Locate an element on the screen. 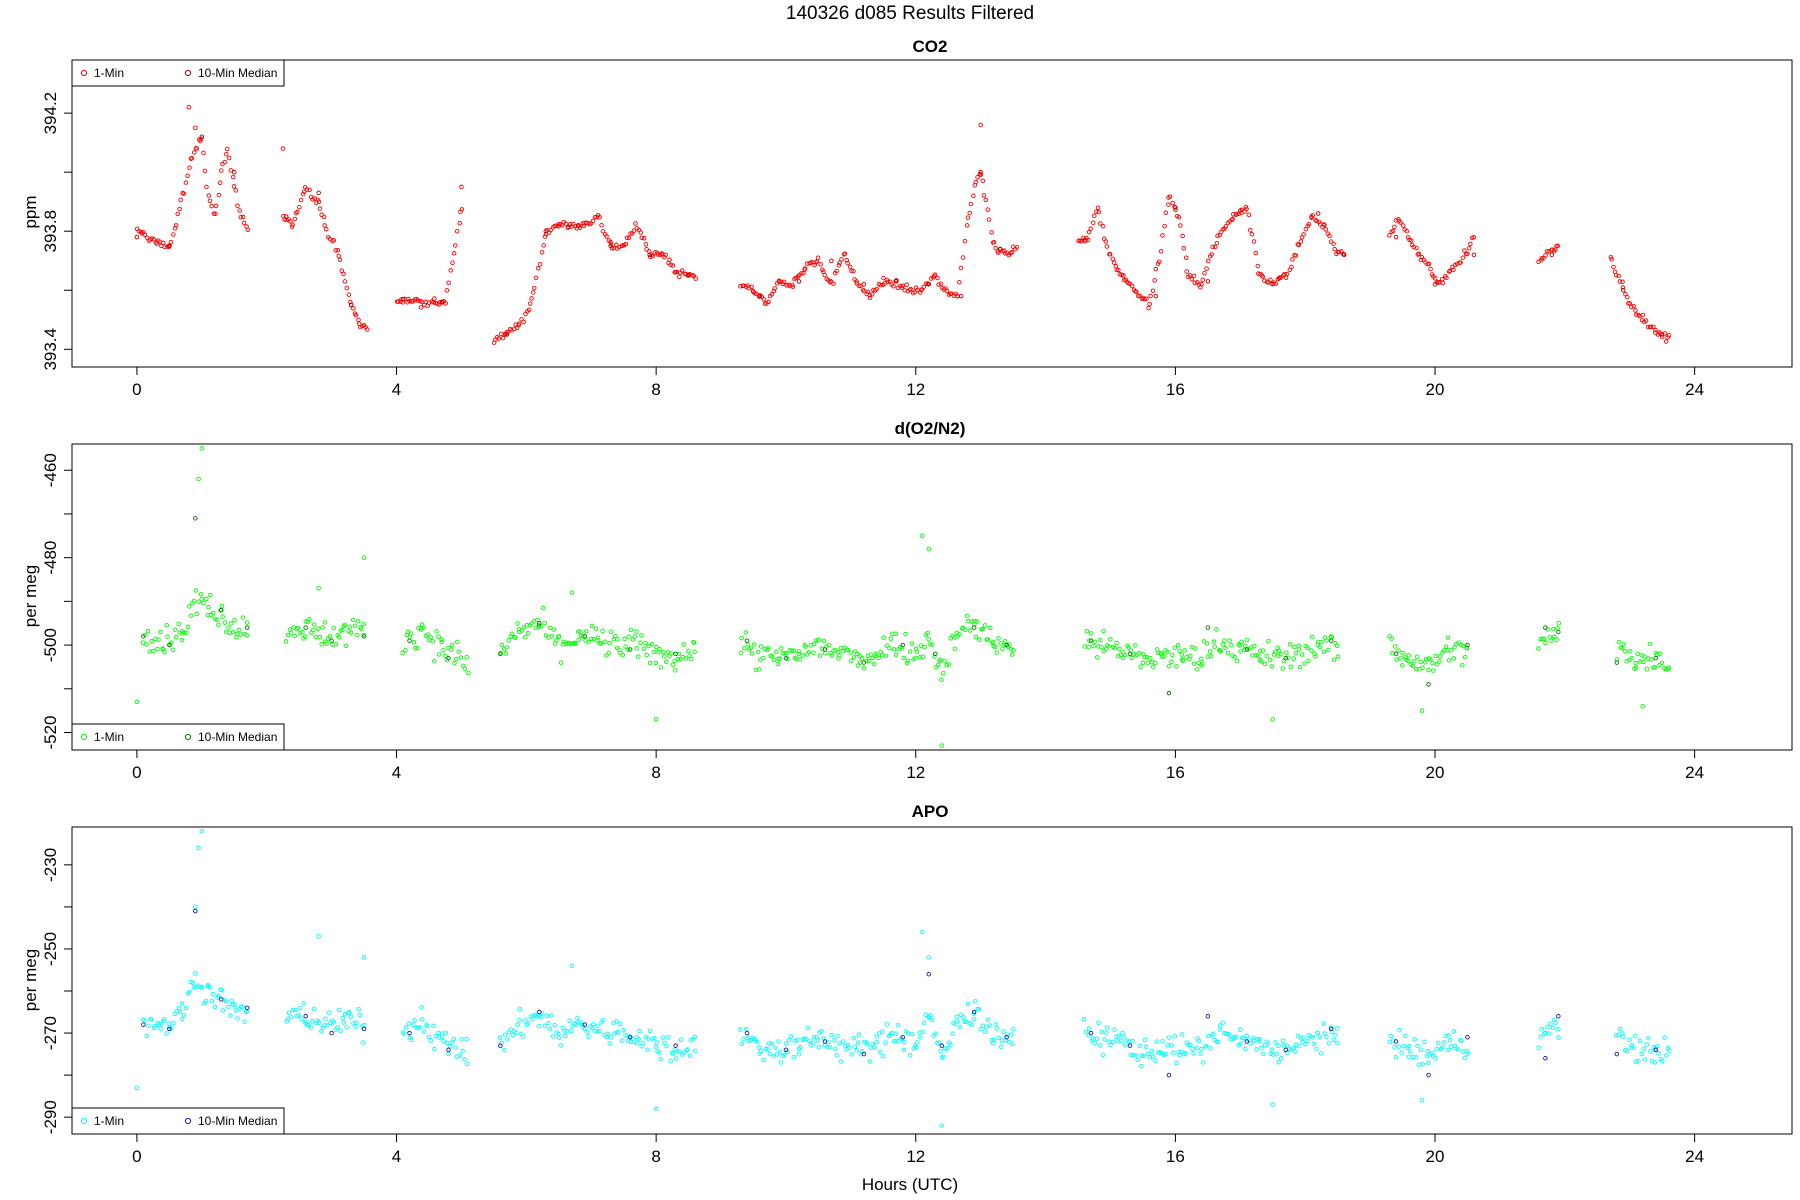 Image resolution: width=1800 pixels, height=1200 pixels. figure-title: 140326 d085 Results Filtered is located at coordinates (910, 13).